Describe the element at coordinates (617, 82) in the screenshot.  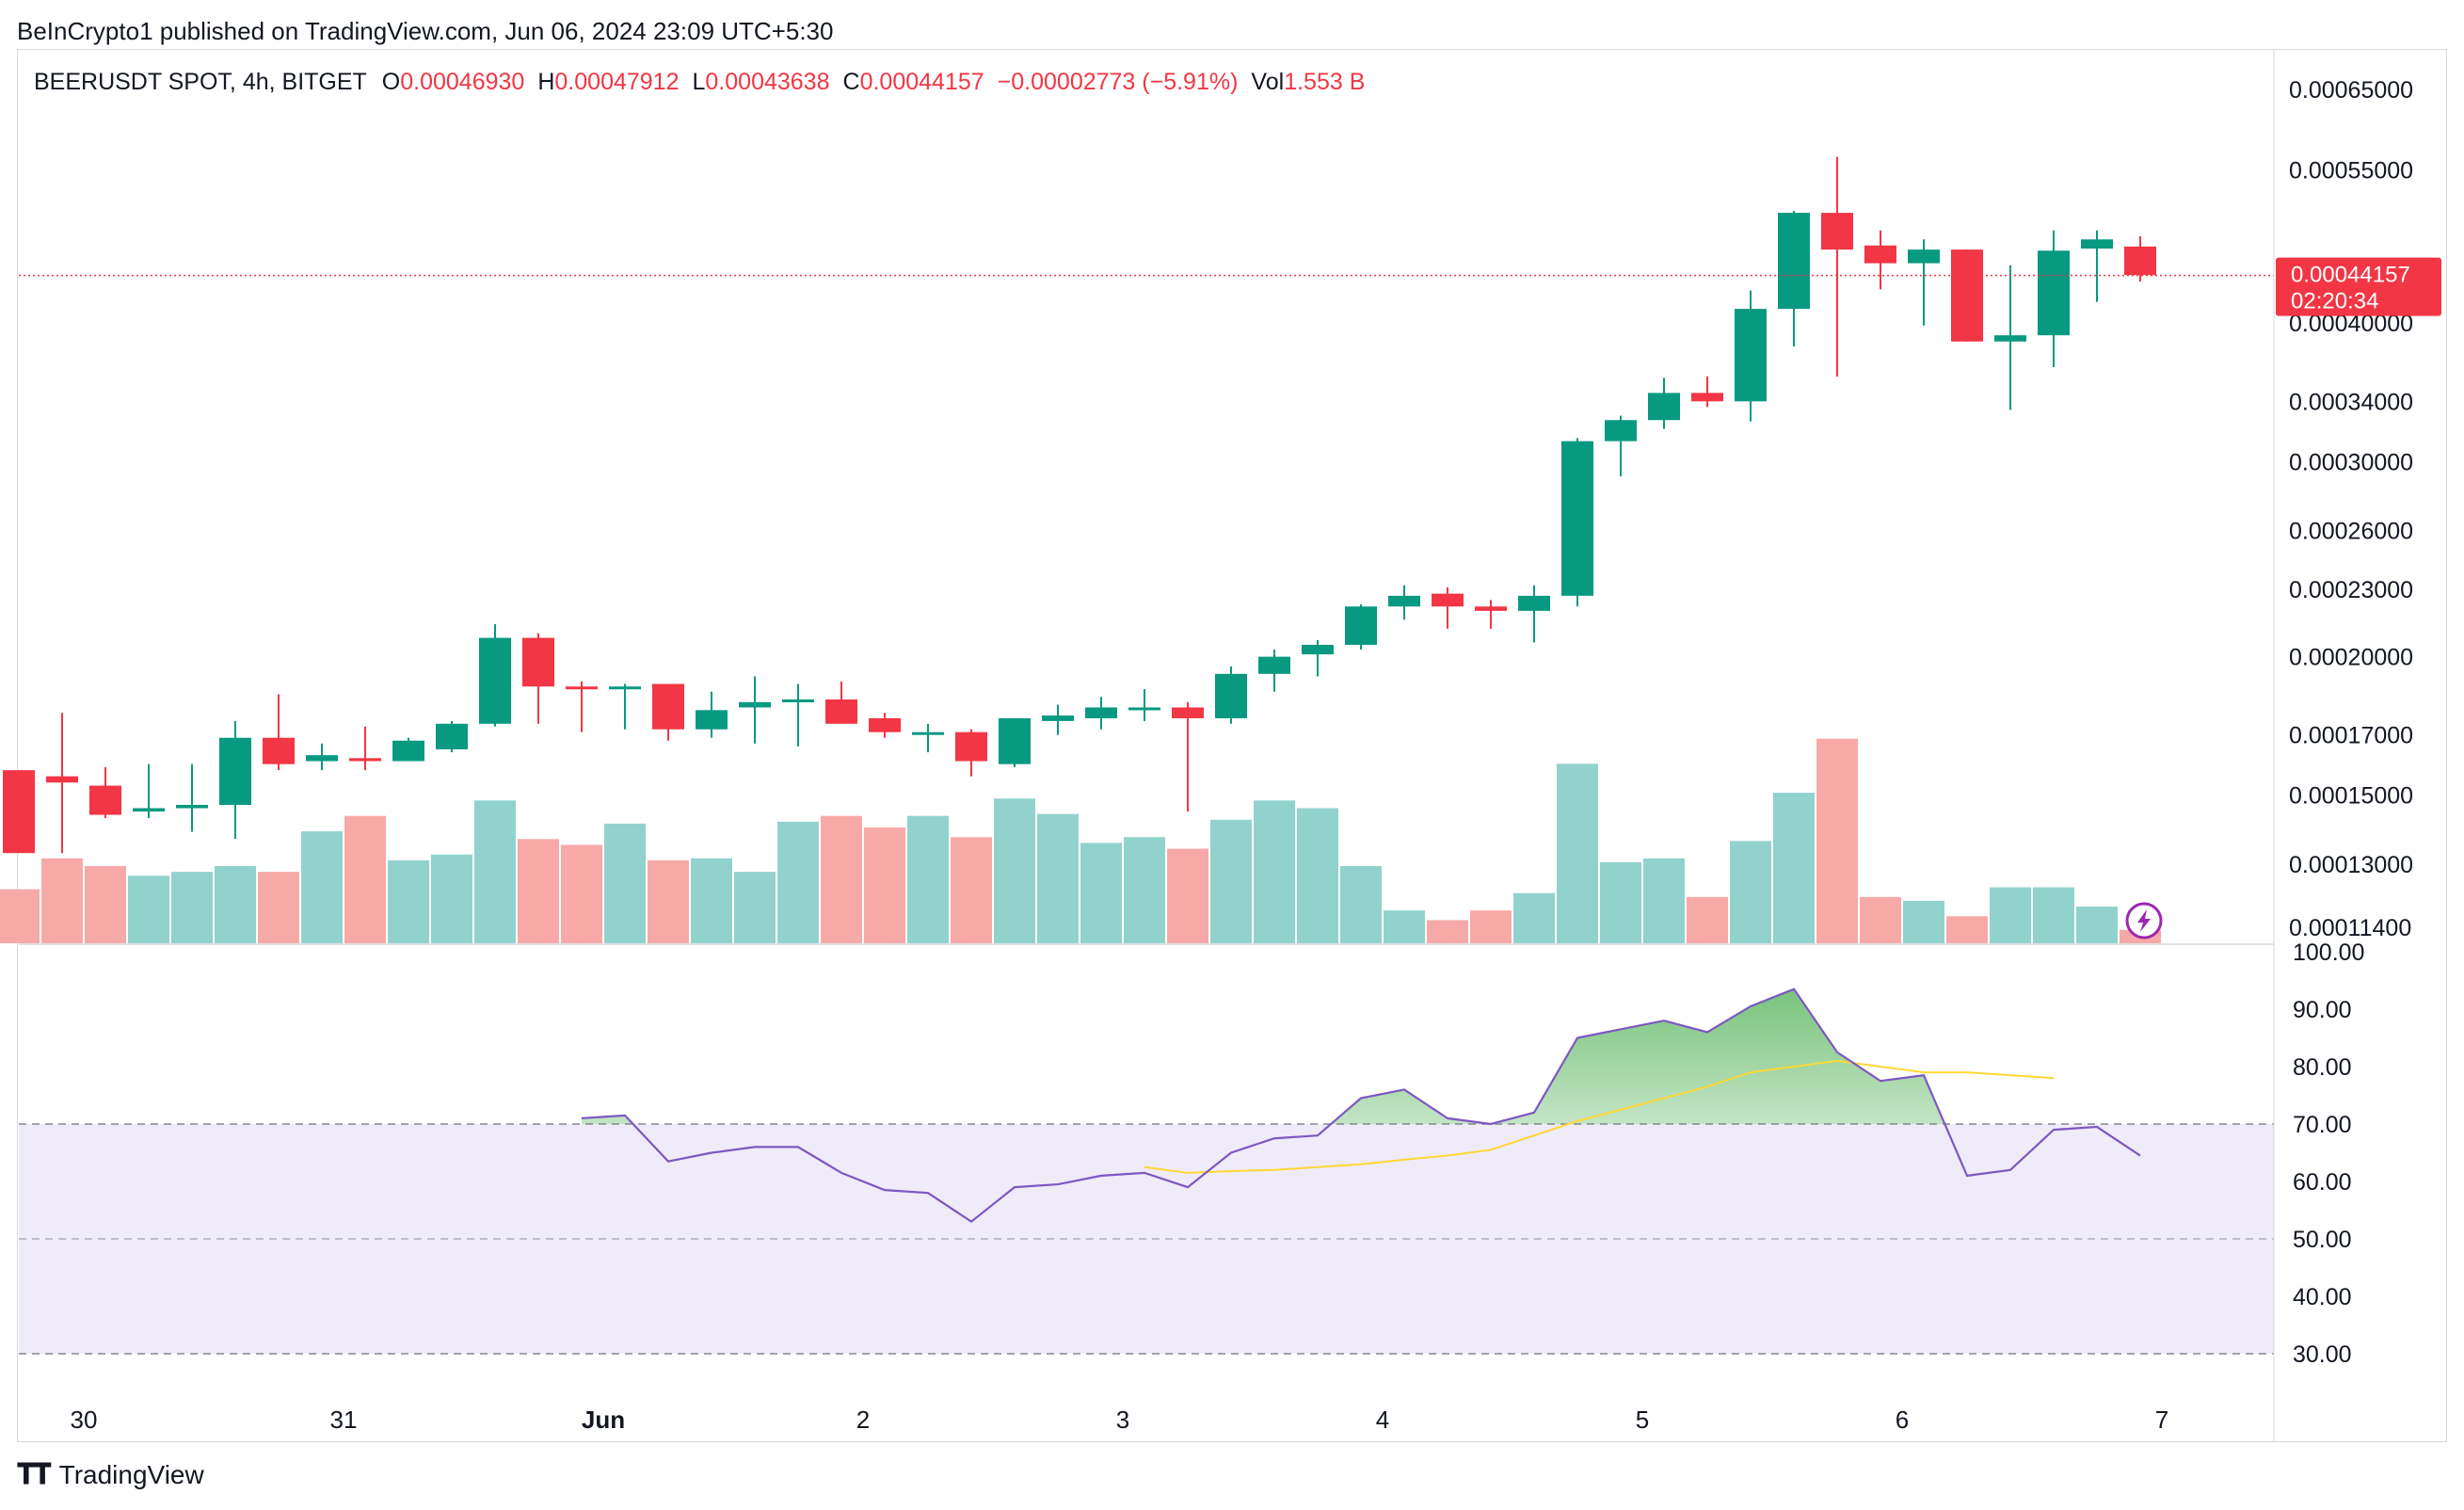
I see `legend-high: 0.00047912` at that location.